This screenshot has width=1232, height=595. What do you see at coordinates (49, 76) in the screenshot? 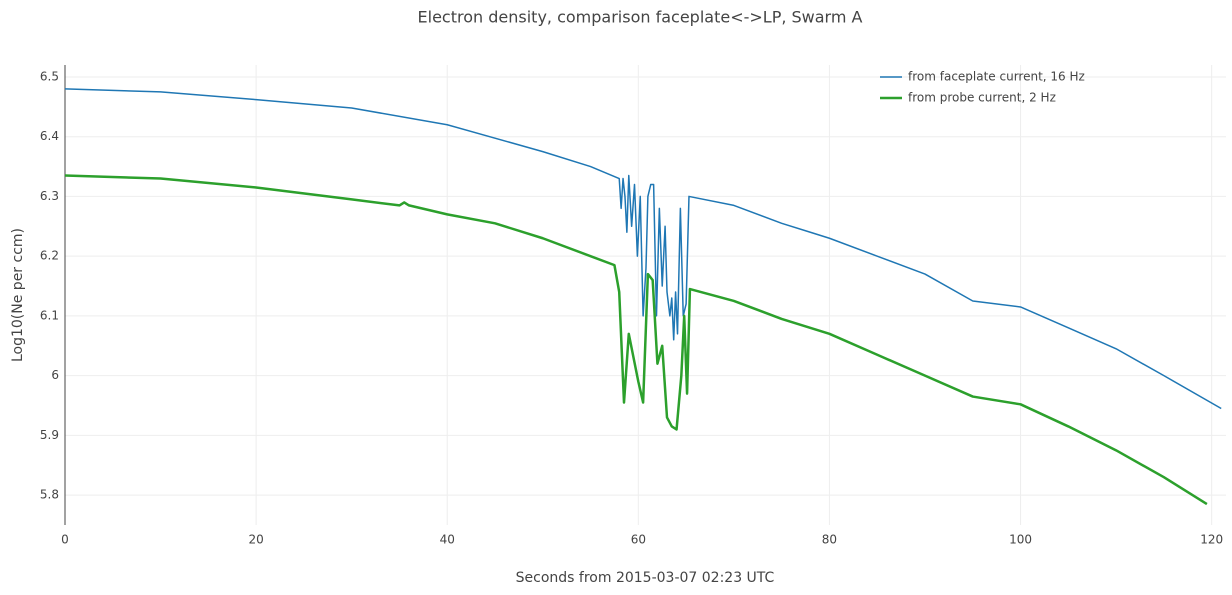
I see `y-tick-label: 6.5` at bounding box center [49, 76].